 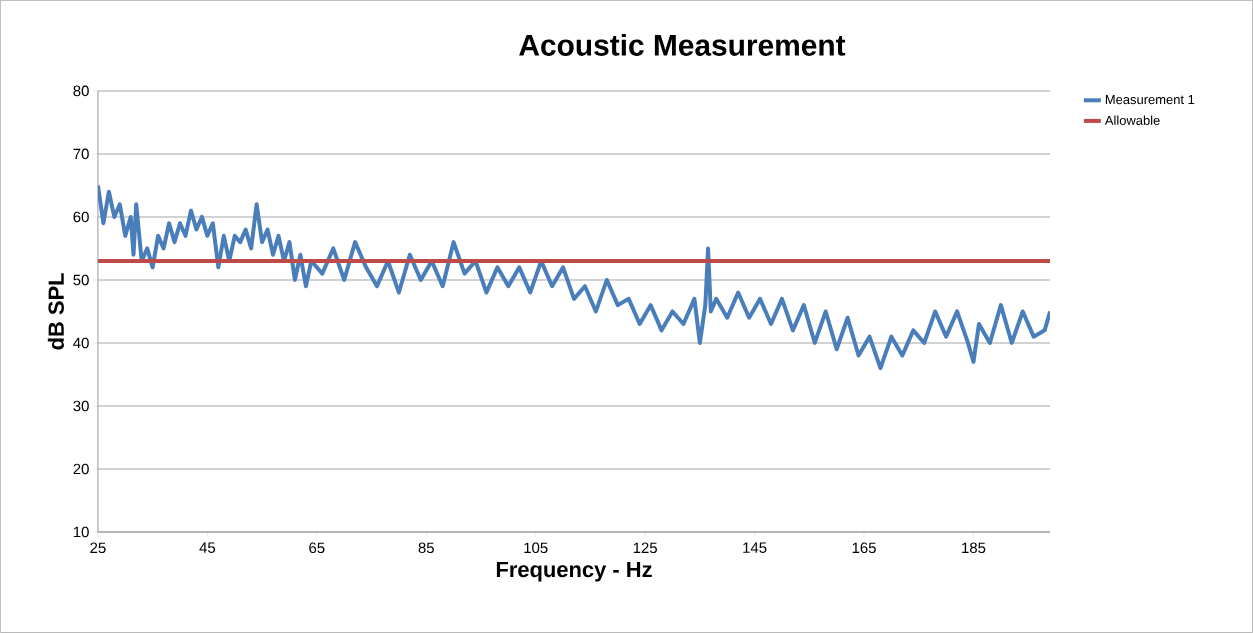 What do you see at coordinates (81, 343) in the screenshot?
I see `y-tick-label: 40` at bounding box center [81, 343].